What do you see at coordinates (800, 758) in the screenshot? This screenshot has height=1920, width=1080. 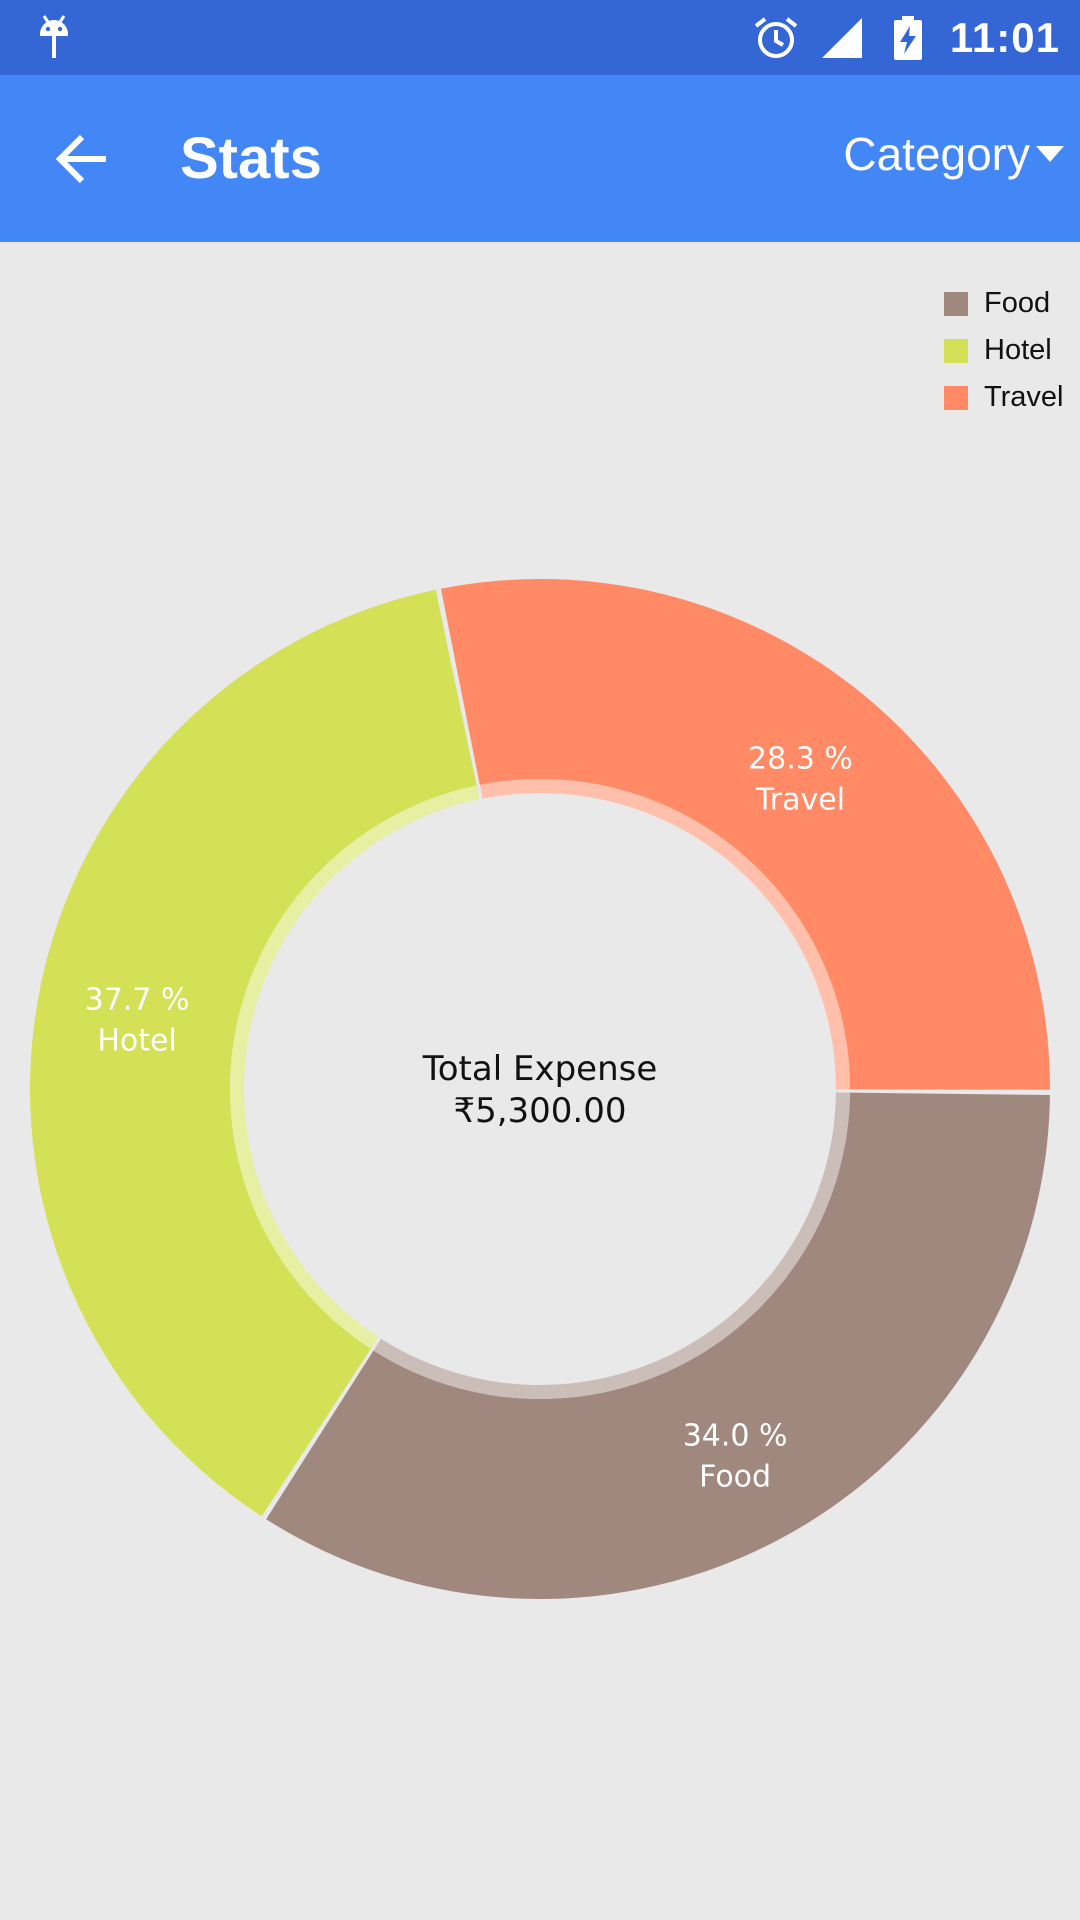 I see `slice-travel-percent-label: 28.3 %` at bounding box center [800, 758].